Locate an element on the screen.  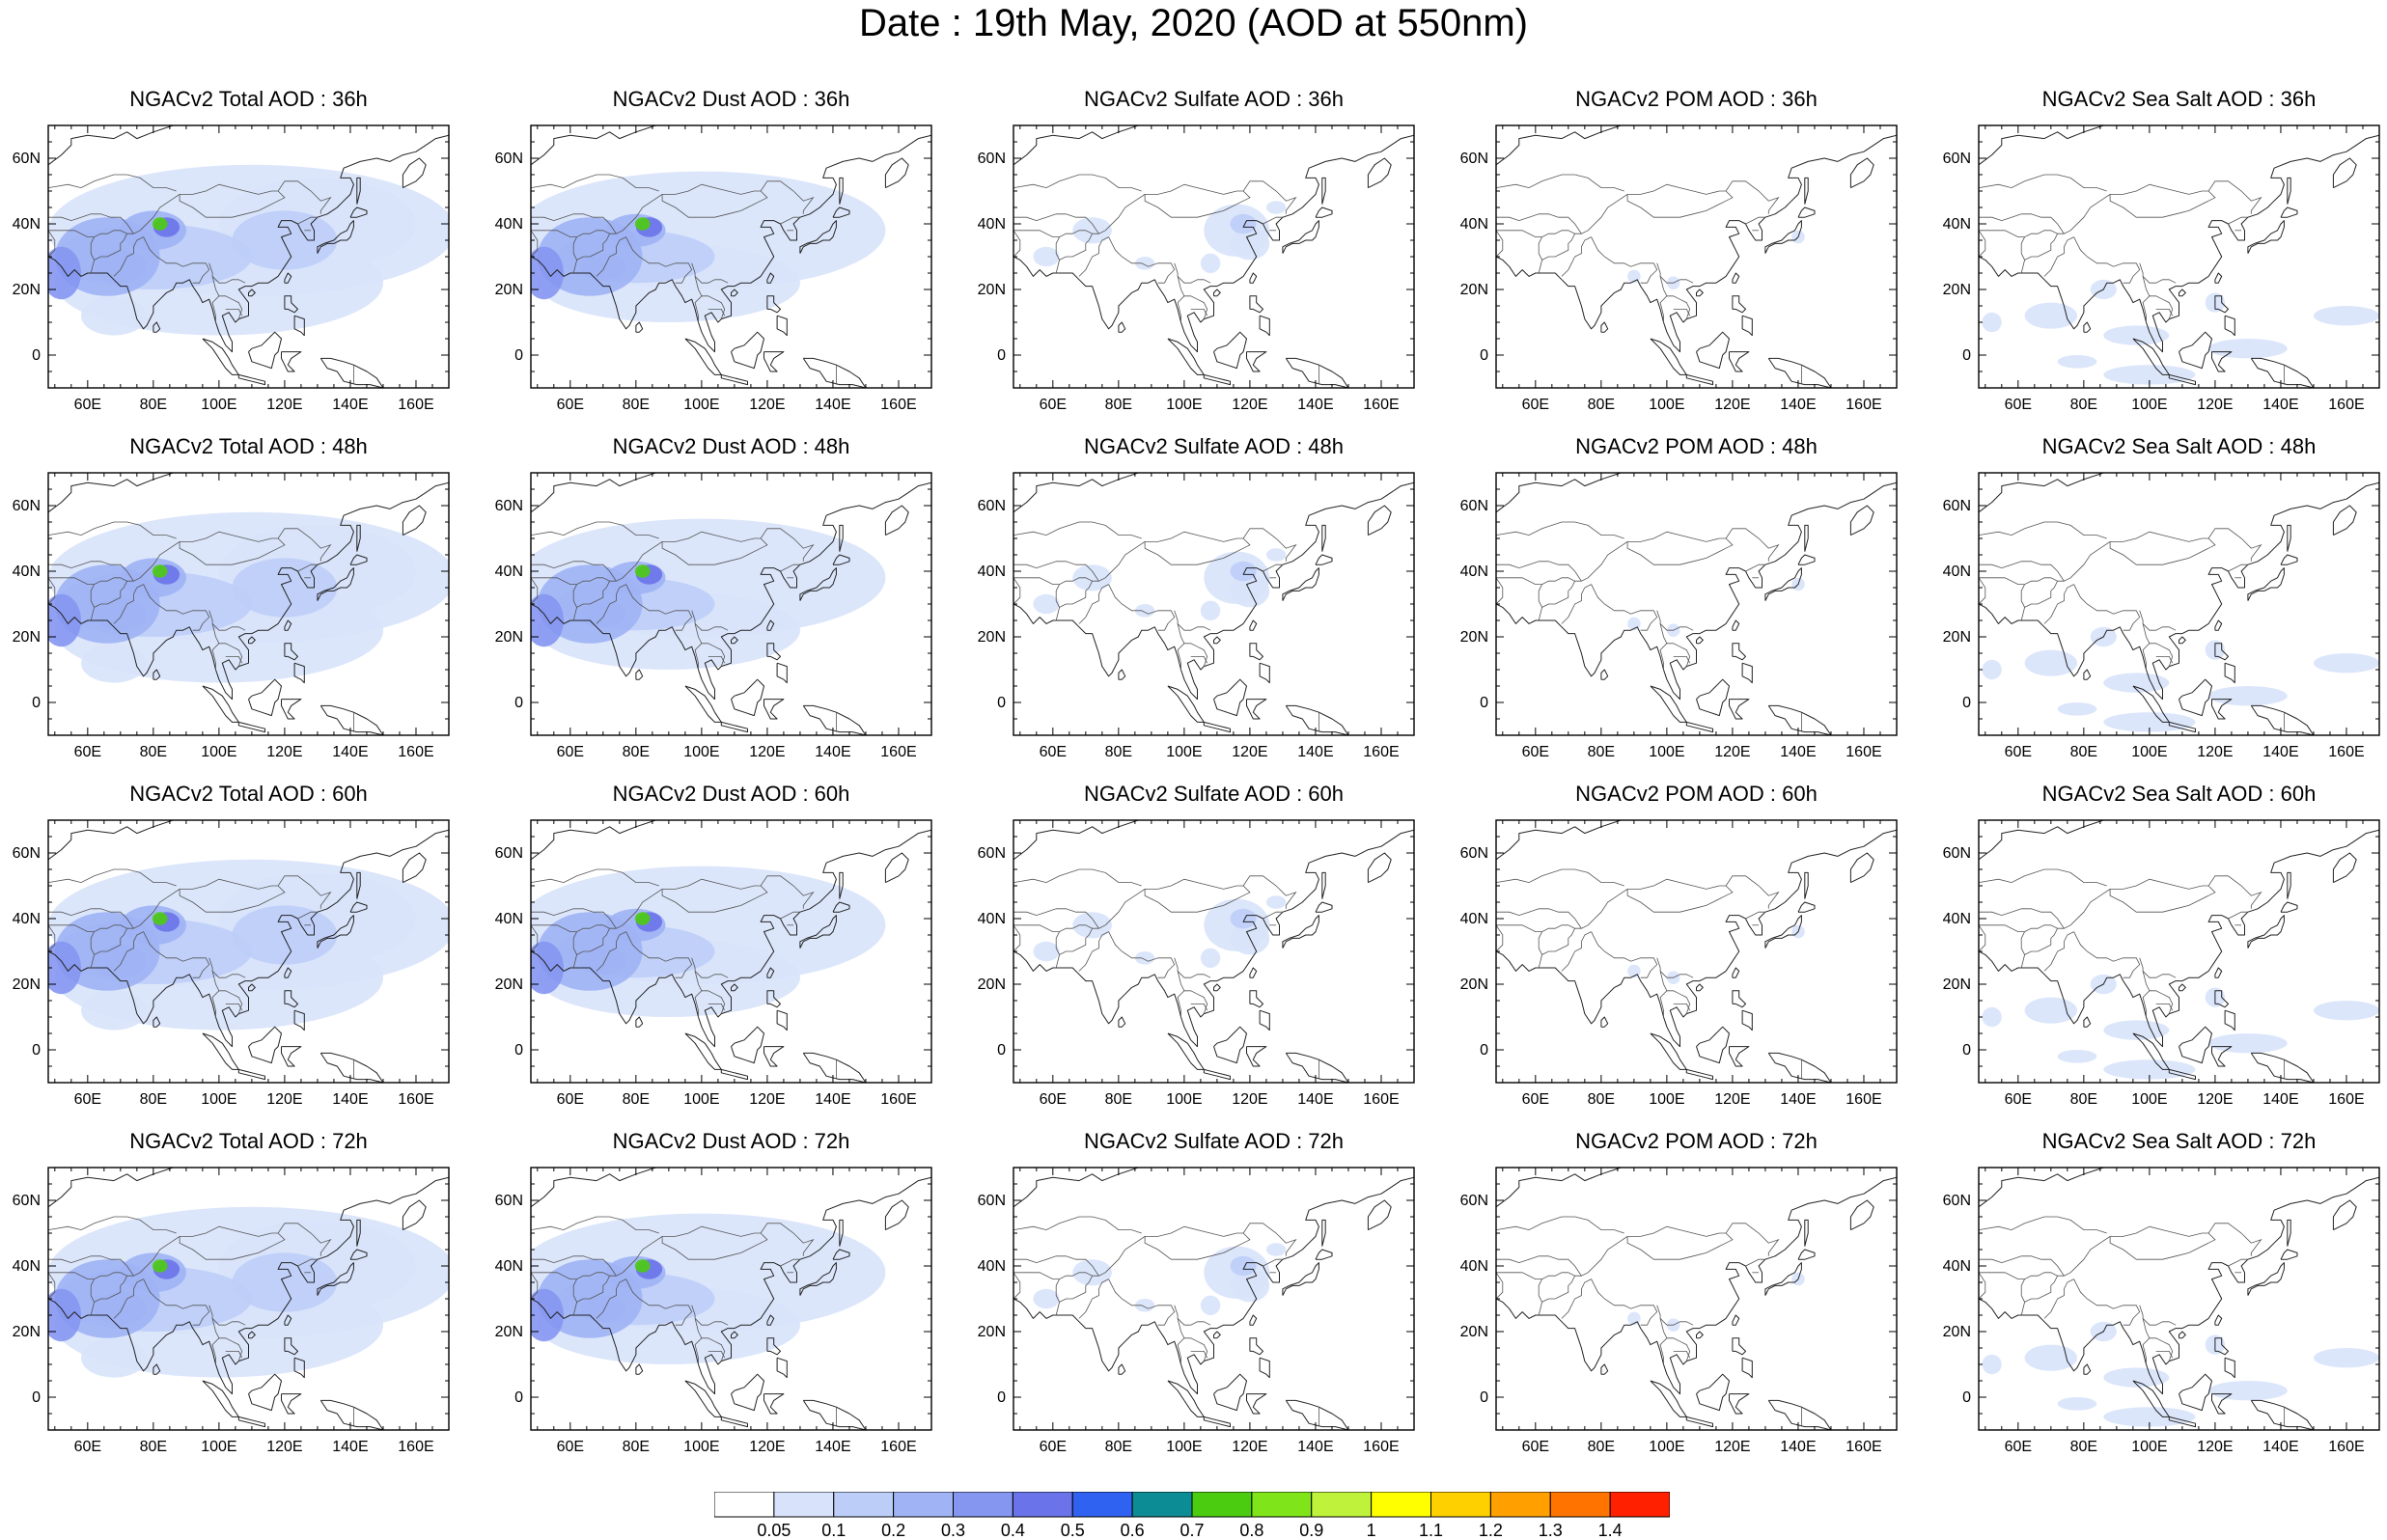
panel-title: NGACv2 Total AOD : 72h is located at coordinates (248, 1141).